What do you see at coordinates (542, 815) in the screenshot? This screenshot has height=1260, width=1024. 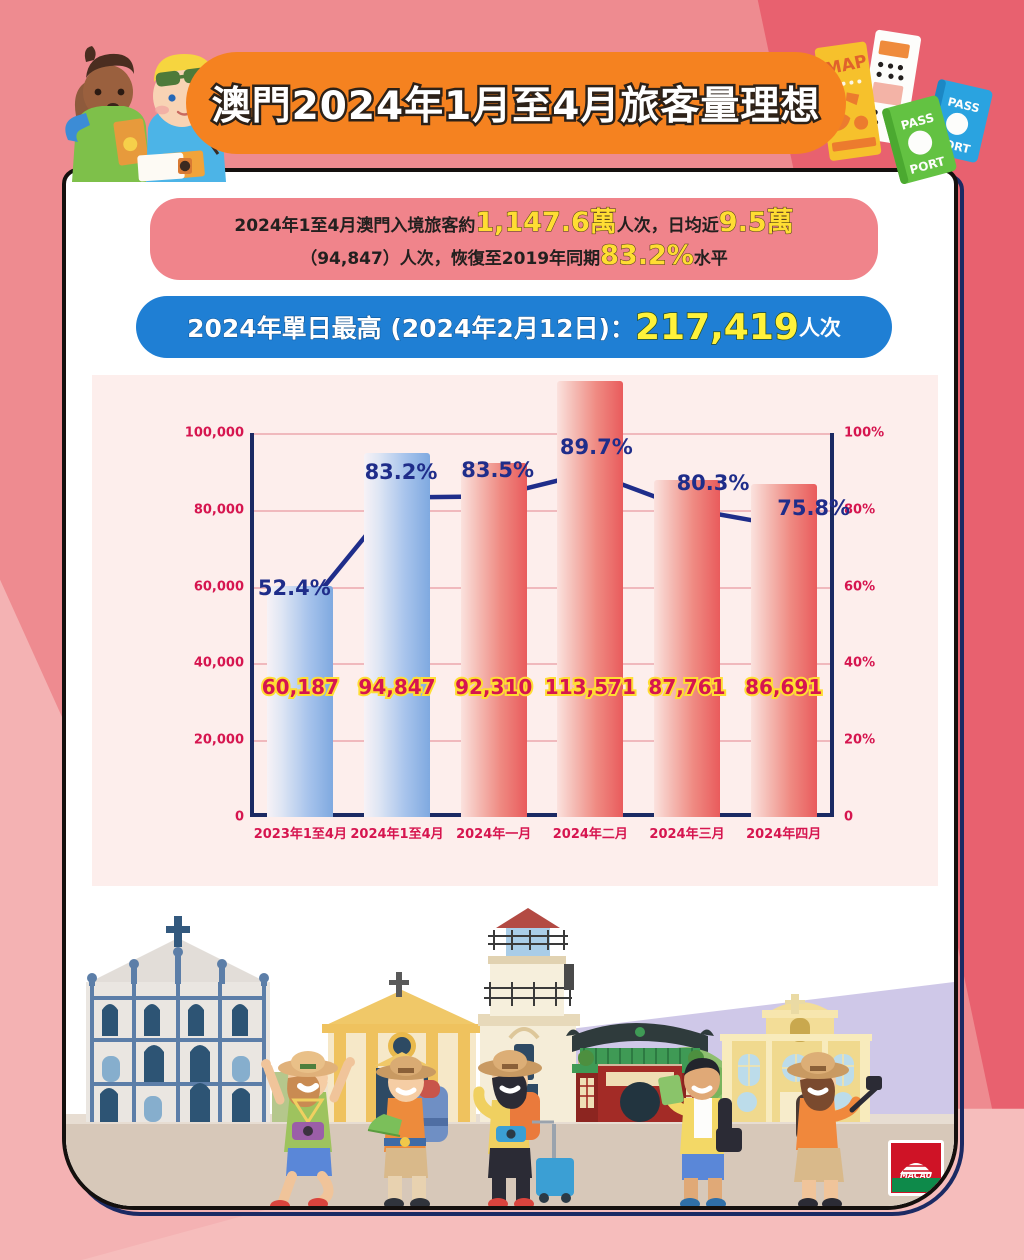 I see `chart-axis-bottom` at bounding box center [542, 815].